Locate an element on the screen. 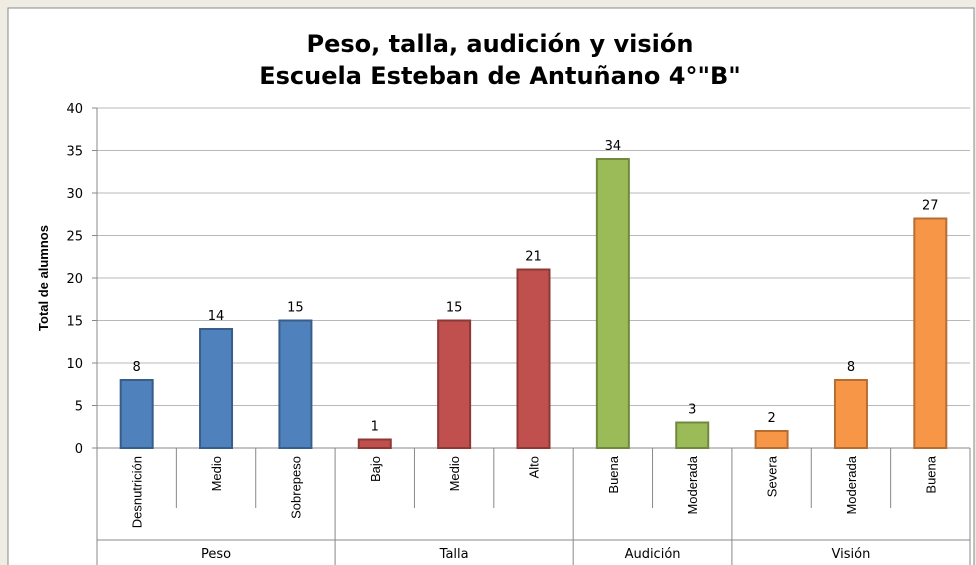 The width and height of the screenshot is (976, 565). data-label: 2 is located at coordinates (771, 418).